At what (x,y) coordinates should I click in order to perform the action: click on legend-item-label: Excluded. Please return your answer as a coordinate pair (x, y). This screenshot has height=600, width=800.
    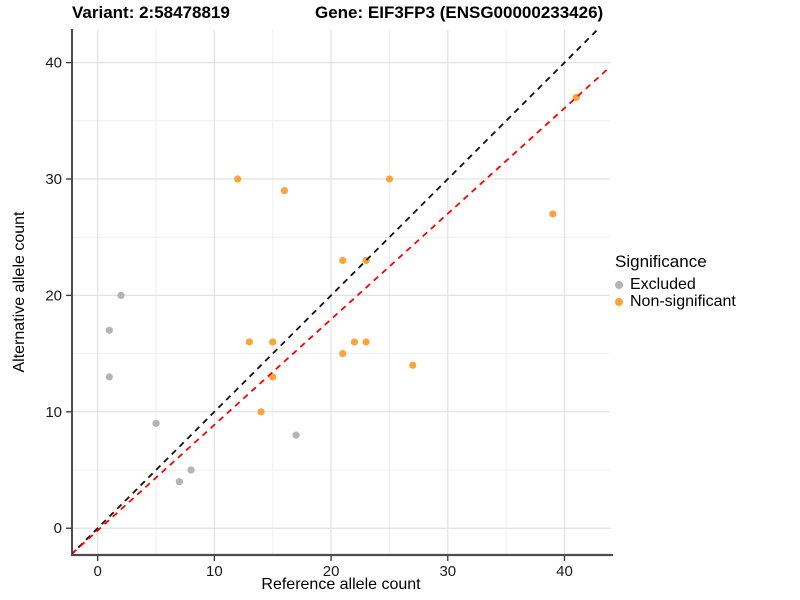
    Looking at the image, I should click on (663, 284).